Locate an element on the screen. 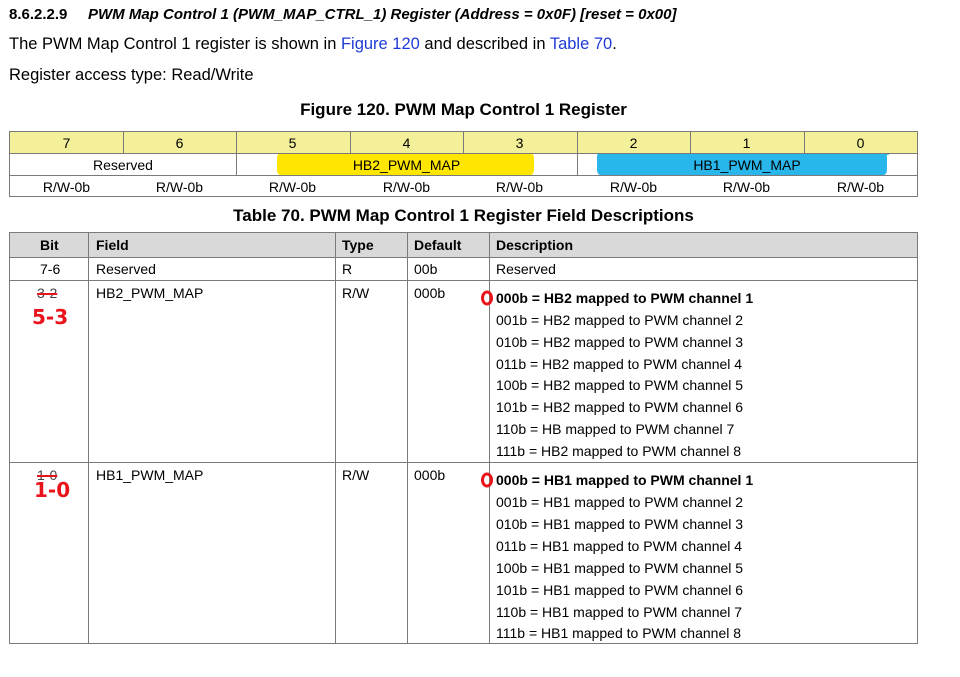 This screenshot has height=677, width=960. row3-desc-2: 010b = HB1 mapped to PWM channel 3 is located at coordinates (620, 524).